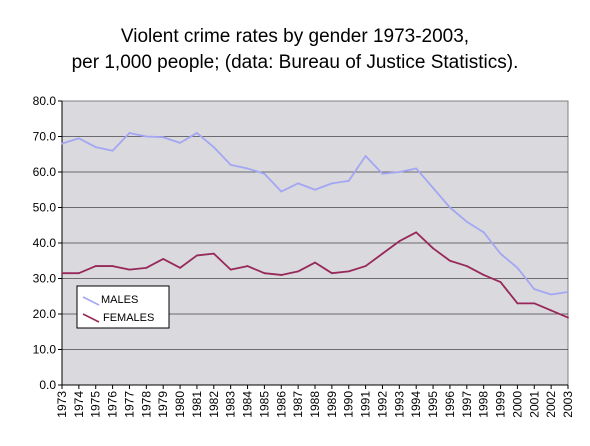 Image resolution: width=590 pixels, height=446 pixels. Describe the element at coordinates (163, 404) in the screenshot. I see `x-tick-label: 1979` at that location.